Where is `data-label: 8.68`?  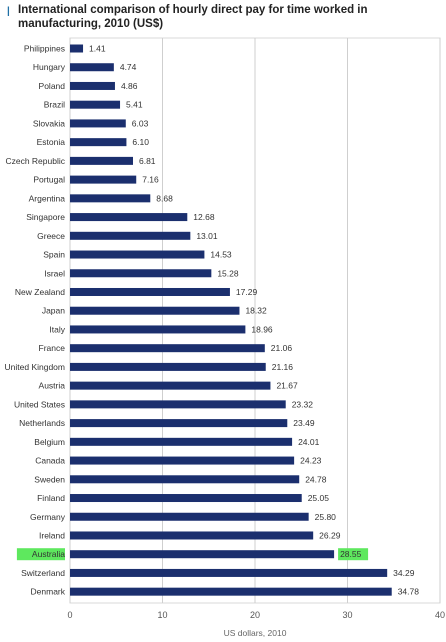
data-label: 8.68 is located at coordinates (164, 198).